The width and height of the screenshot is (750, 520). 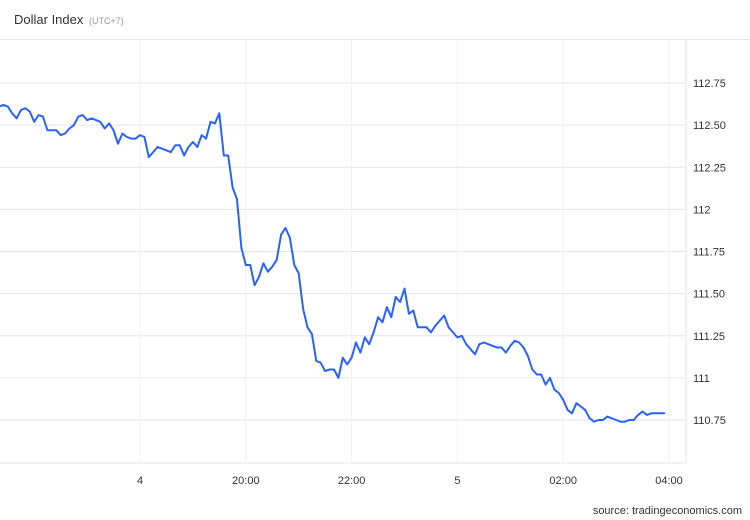 I want to click on y-tick-label: 112.75, so click(x=709, y=84).